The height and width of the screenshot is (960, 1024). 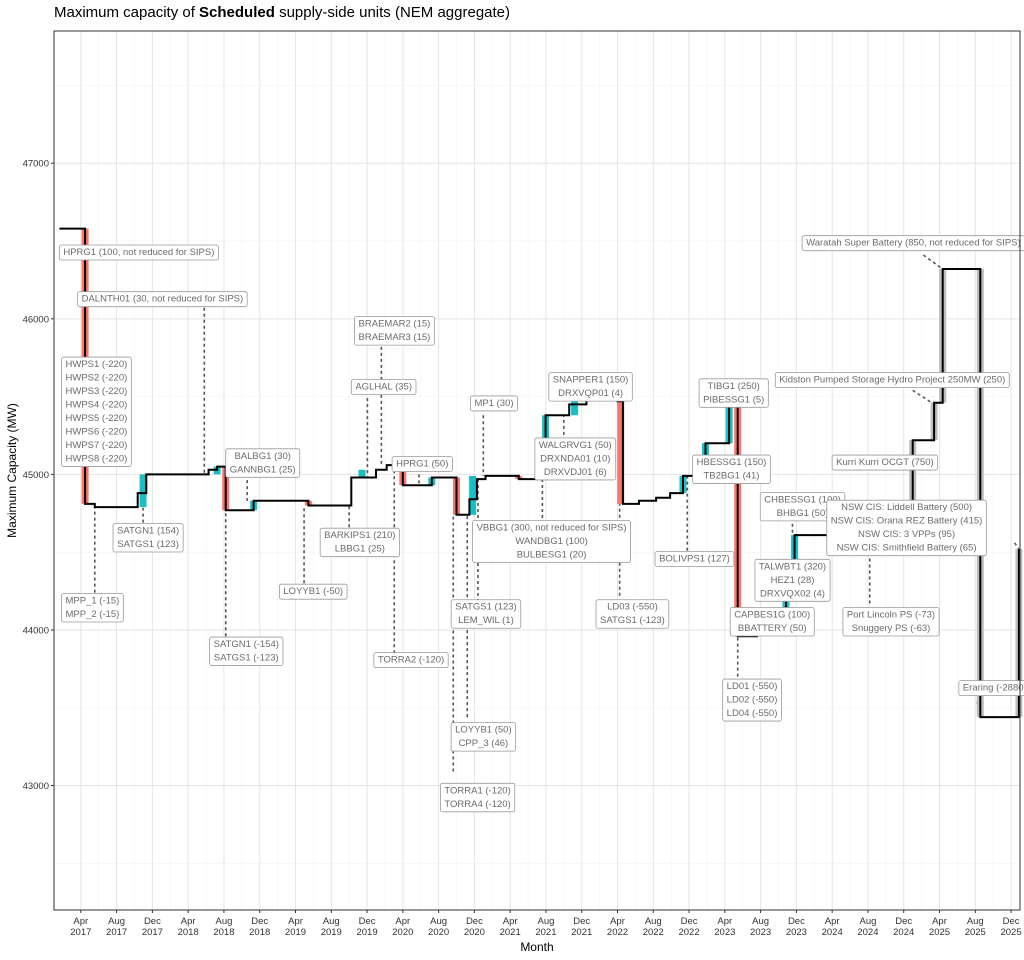 What do you see at coordinates (97, 445) in the screenshot?
I see `annotation-text-line: HWPS7 (-220)` at bounding box center [97, 445].